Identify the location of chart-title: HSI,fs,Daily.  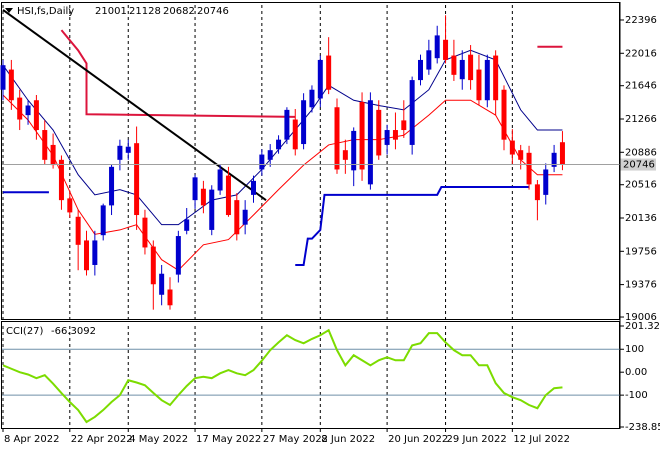
(45, 11).